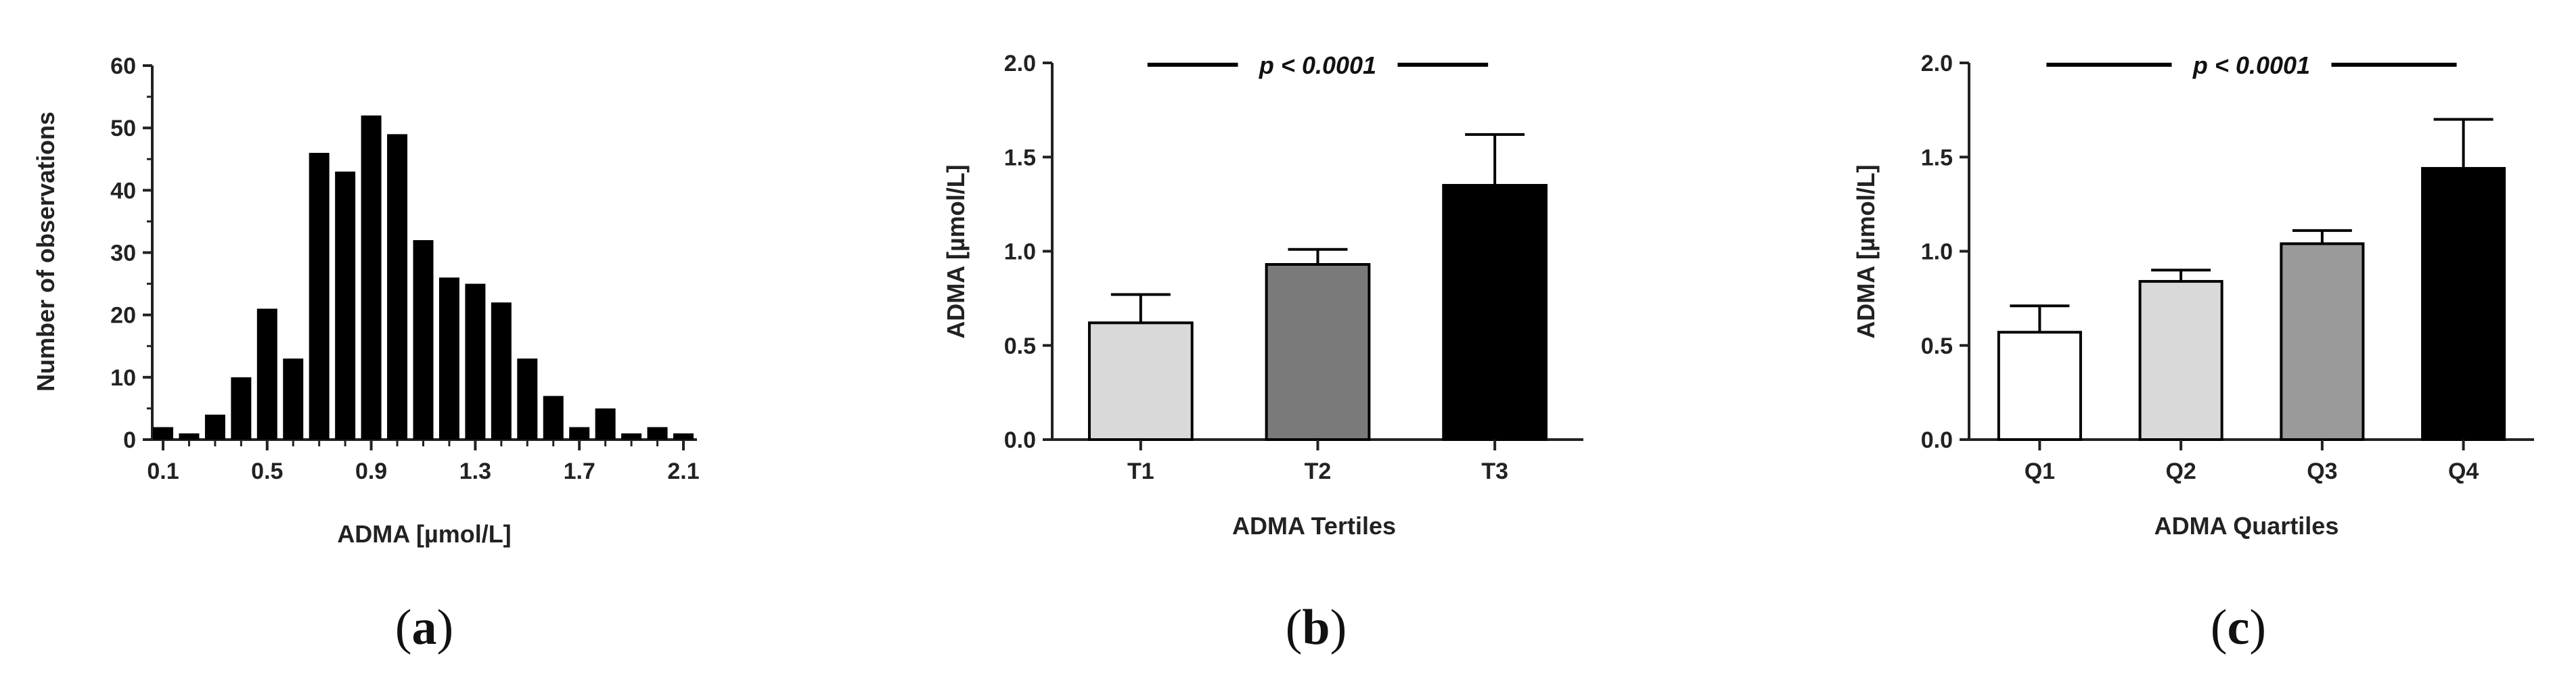 The width and height of the screenshot is (2576, 679). I want to click on y-axis-title: Number of observations, so click(46, 252).